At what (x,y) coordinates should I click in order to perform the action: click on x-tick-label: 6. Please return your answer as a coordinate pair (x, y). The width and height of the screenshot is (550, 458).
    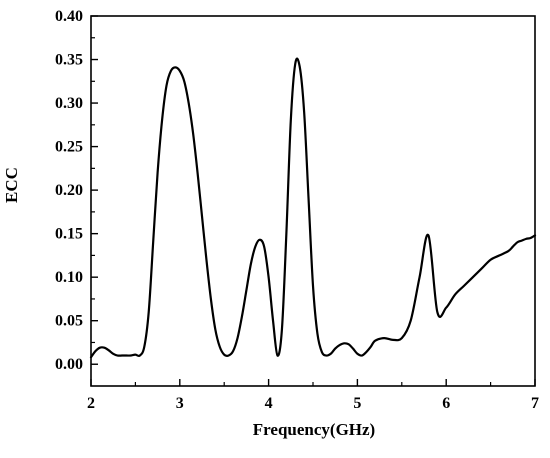
    Looking at the image, I should click on (446, 403).